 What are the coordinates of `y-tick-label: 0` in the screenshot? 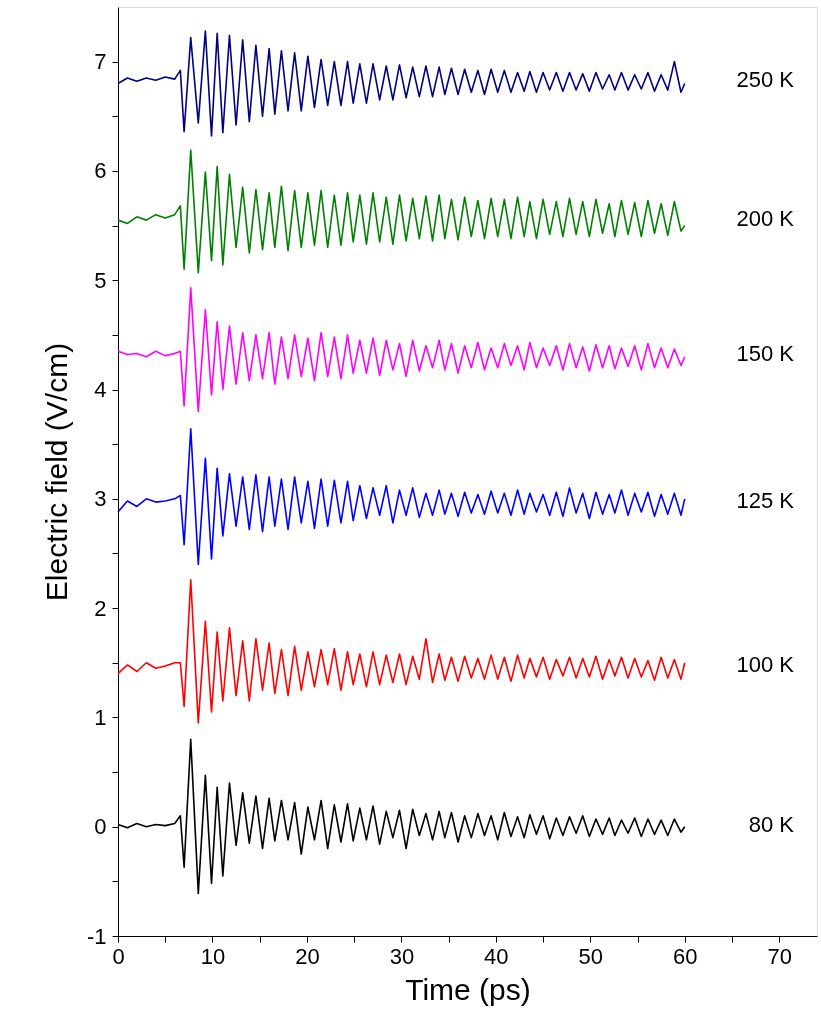 It's located at (100, 827).